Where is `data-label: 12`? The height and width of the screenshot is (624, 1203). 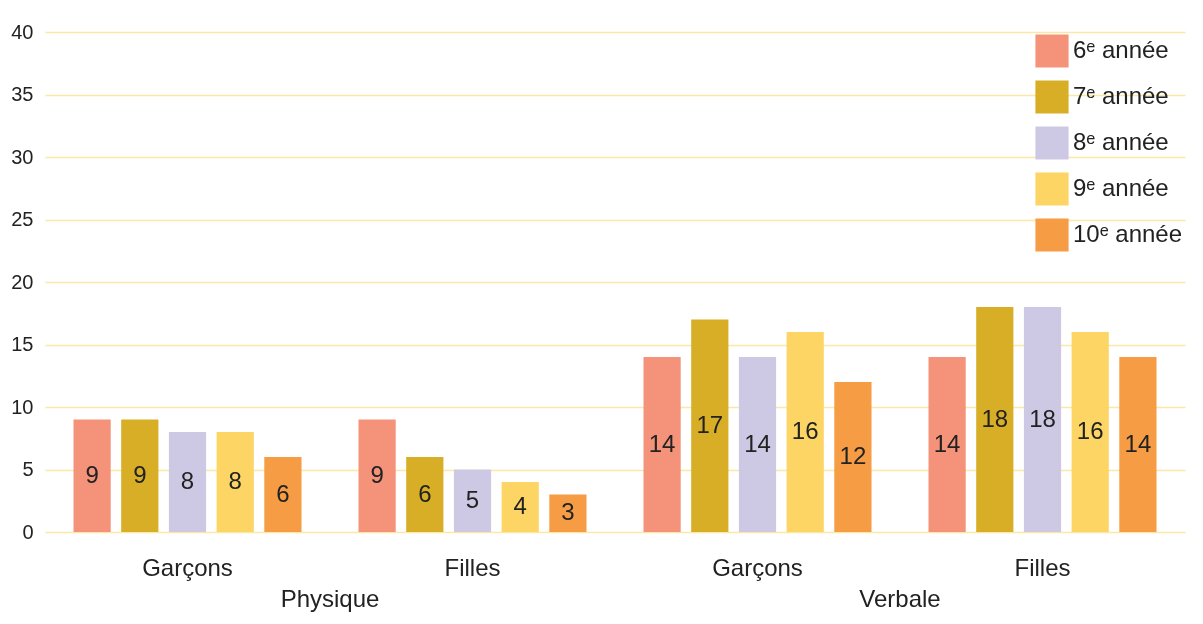 data-label: 12 is located at coordinates (853, 455).